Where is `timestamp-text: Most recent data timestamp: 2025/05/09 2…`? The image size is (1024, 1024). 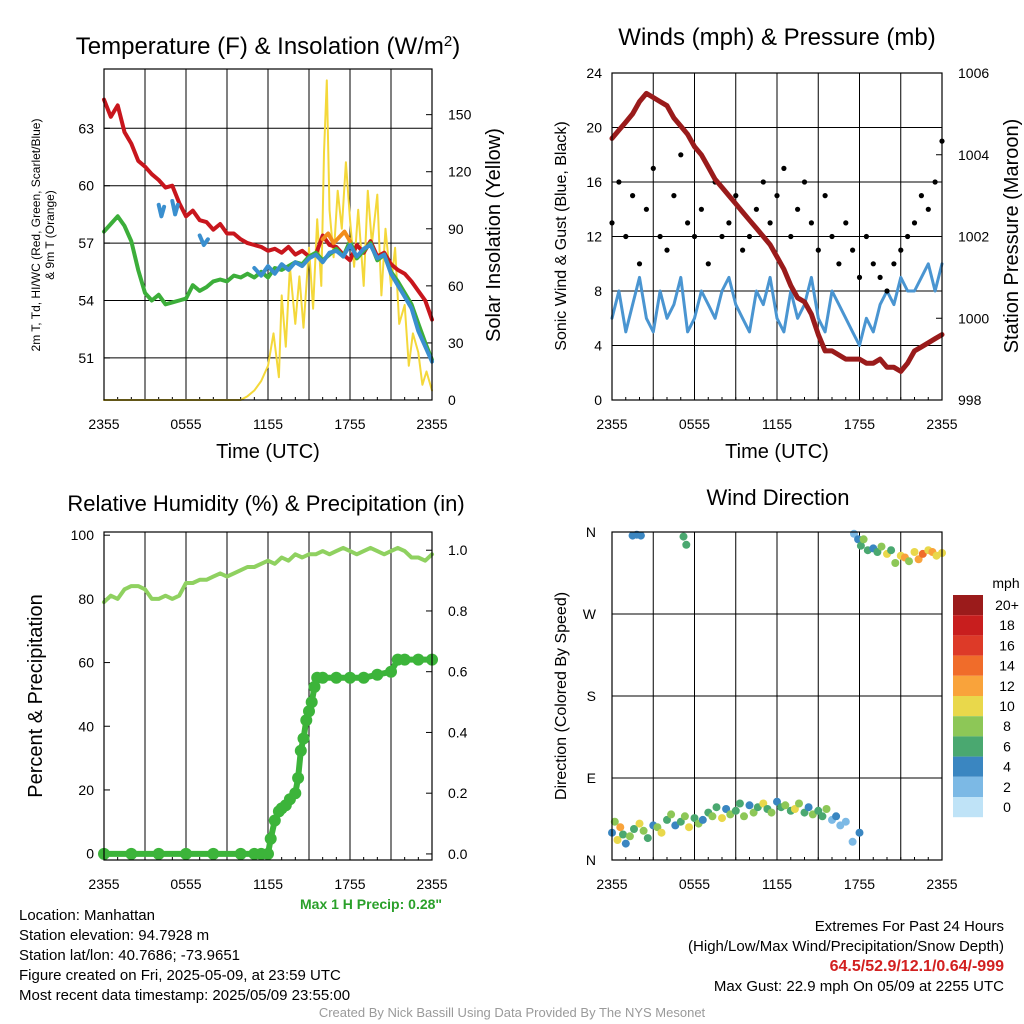
timestamp-text: Most recent data timestamp: 2025/05/09 2… is located at coordinates (185, 995).